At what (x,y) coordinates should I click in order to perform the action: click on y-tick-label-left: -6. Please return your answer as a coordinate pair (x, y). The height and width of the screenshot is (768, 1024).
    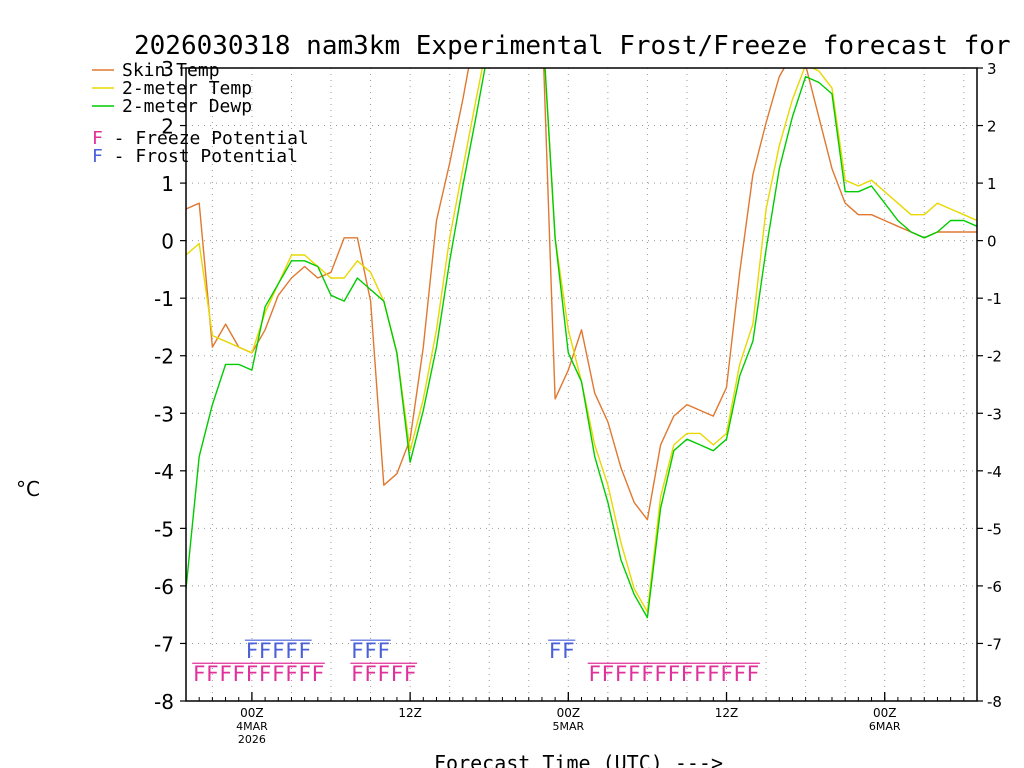
    Looking at the image, I should click on (164, 587).